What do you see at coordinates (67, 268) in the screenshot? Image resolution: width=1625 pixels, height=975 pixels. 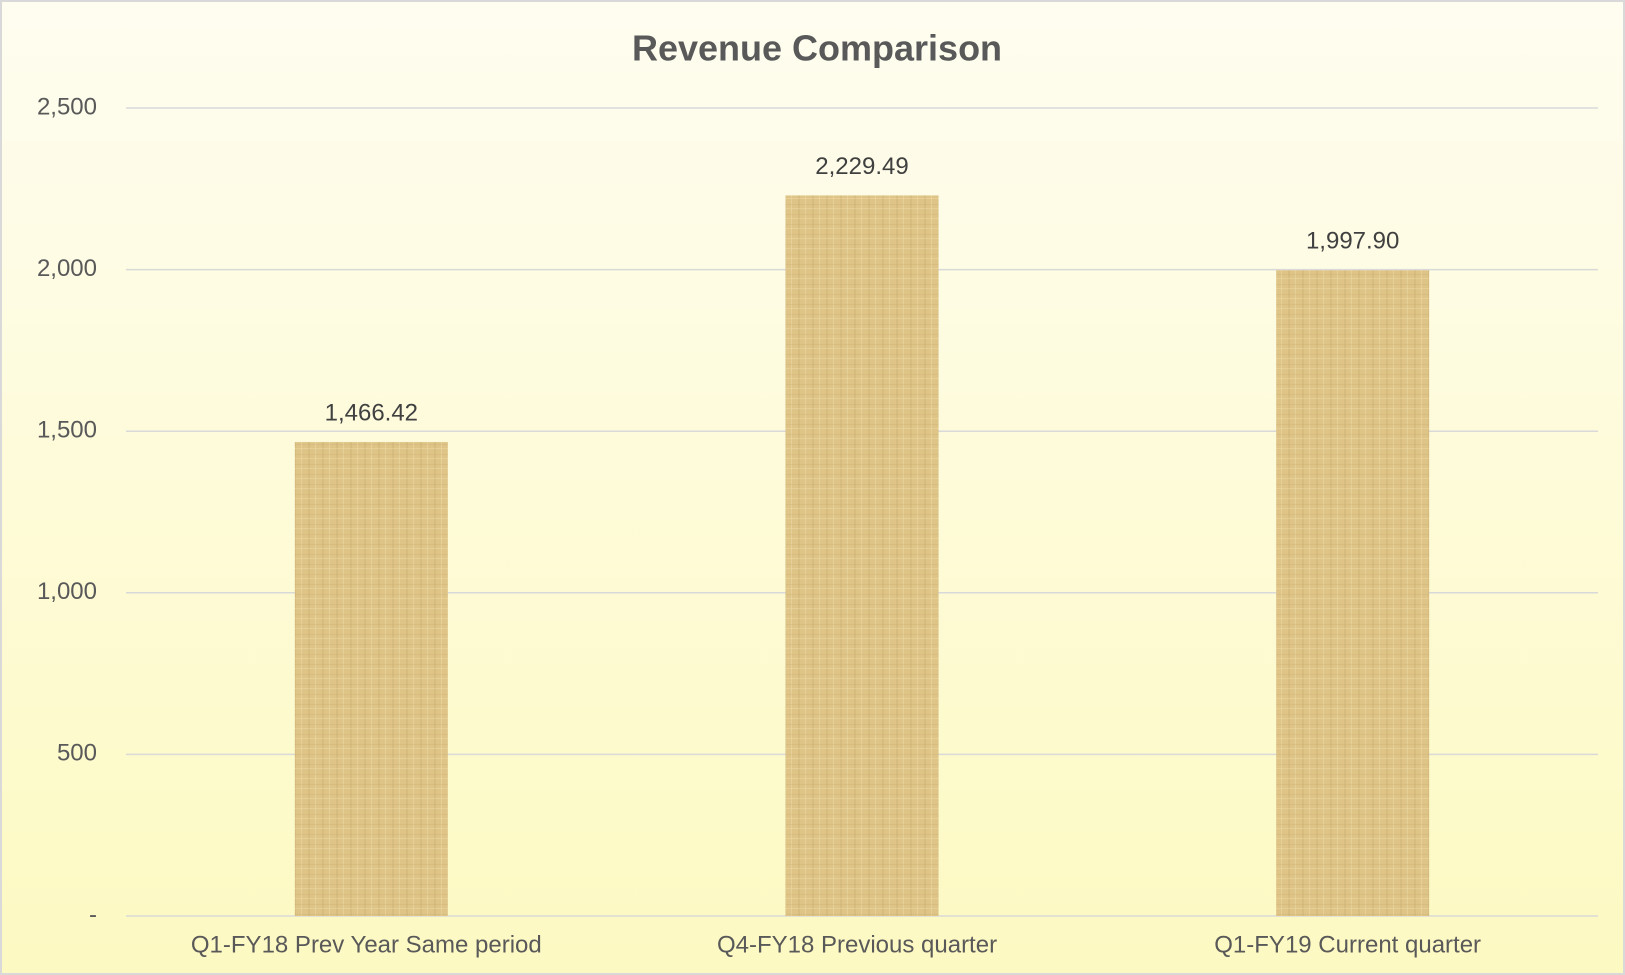 I see `y-tick-label: 2,000` at bounding box center [67, 268].